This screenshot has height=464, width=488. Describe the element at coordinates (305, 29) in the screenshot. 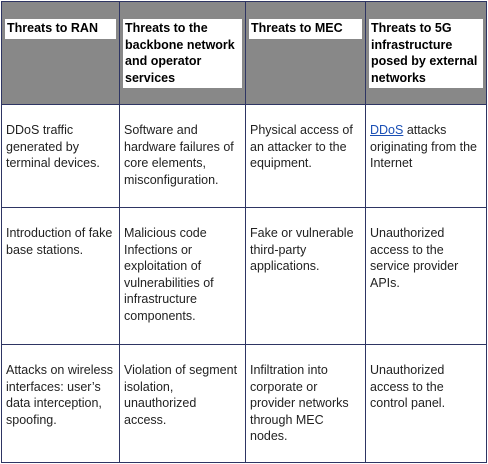

I see `header-label-mec: Threats to MEC` at that location.